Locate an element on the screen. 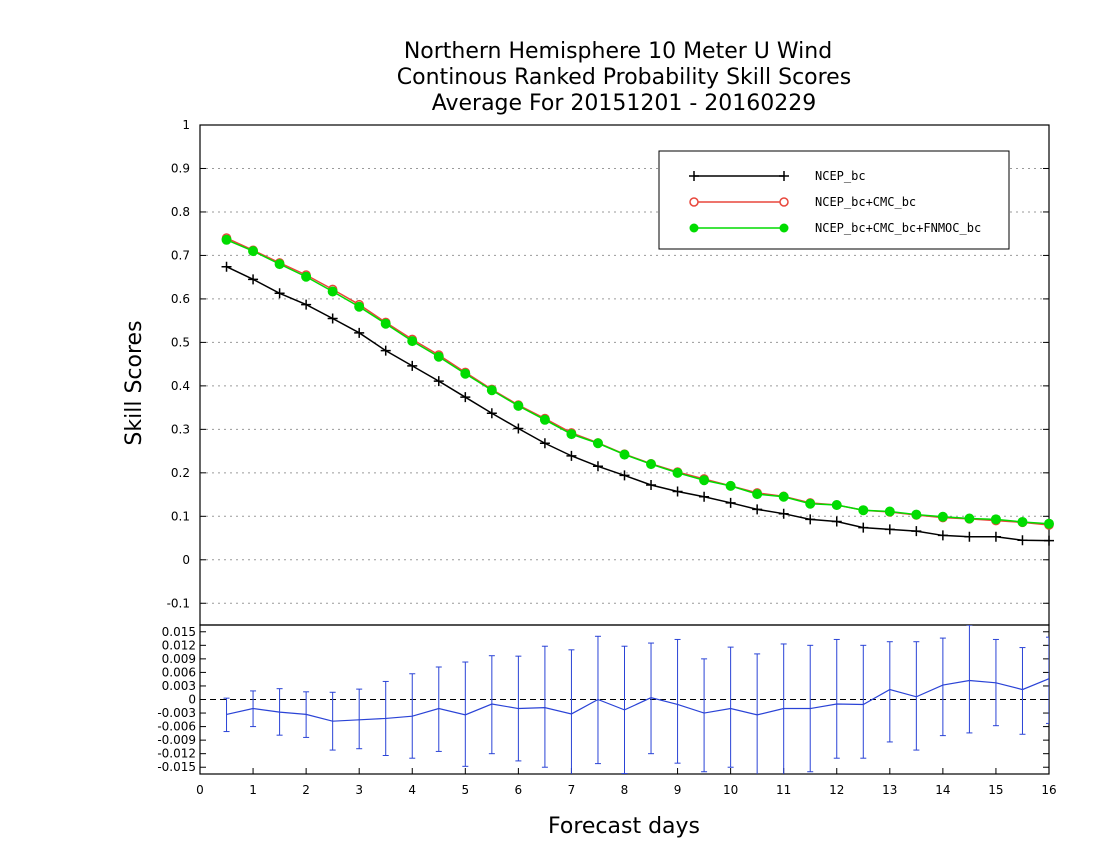 This screenshot has width=1100, height=850. y-tick-label: 0.2 is located at coordinates (180, 473).